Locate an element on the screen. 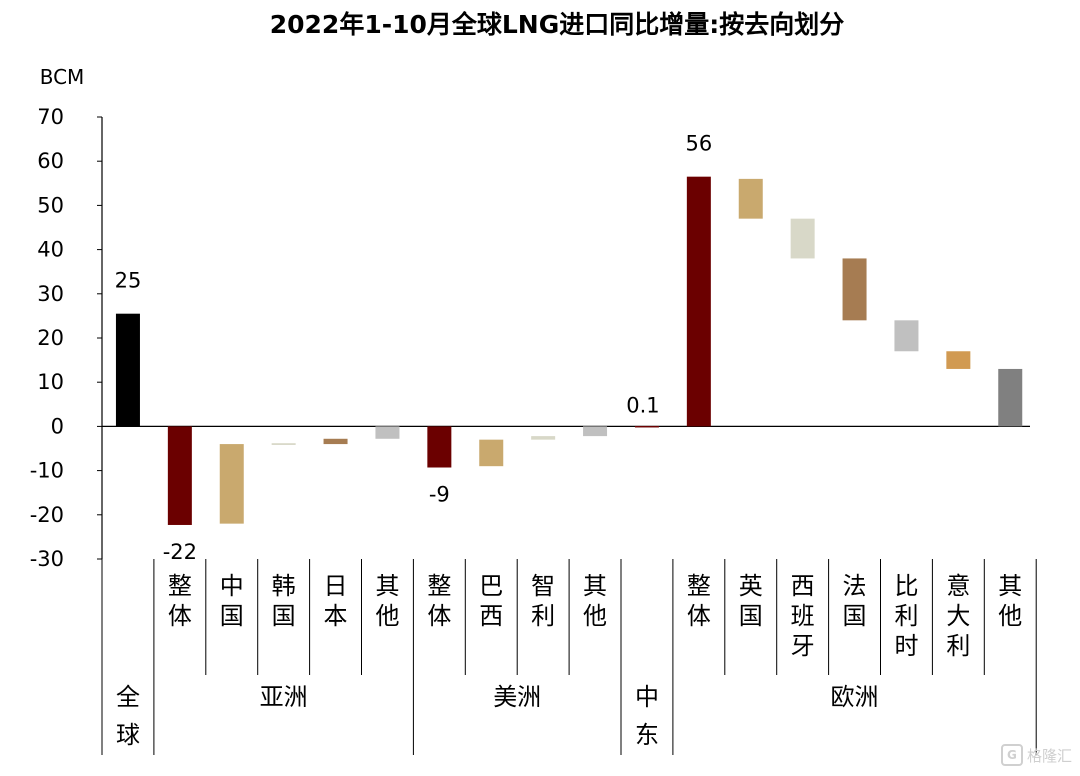 The image size is (1080, 776). category-label: 英 is located at coordinates (751, 586).